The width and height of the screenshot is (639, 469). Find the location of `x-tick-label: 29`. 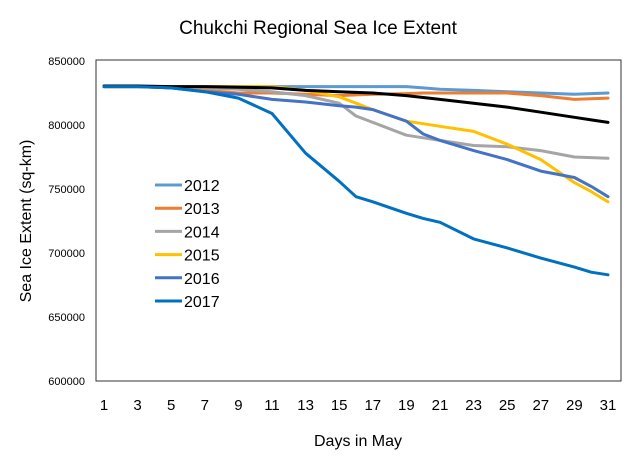

x-tick-label: 29 is located at coordinates (574, 405).